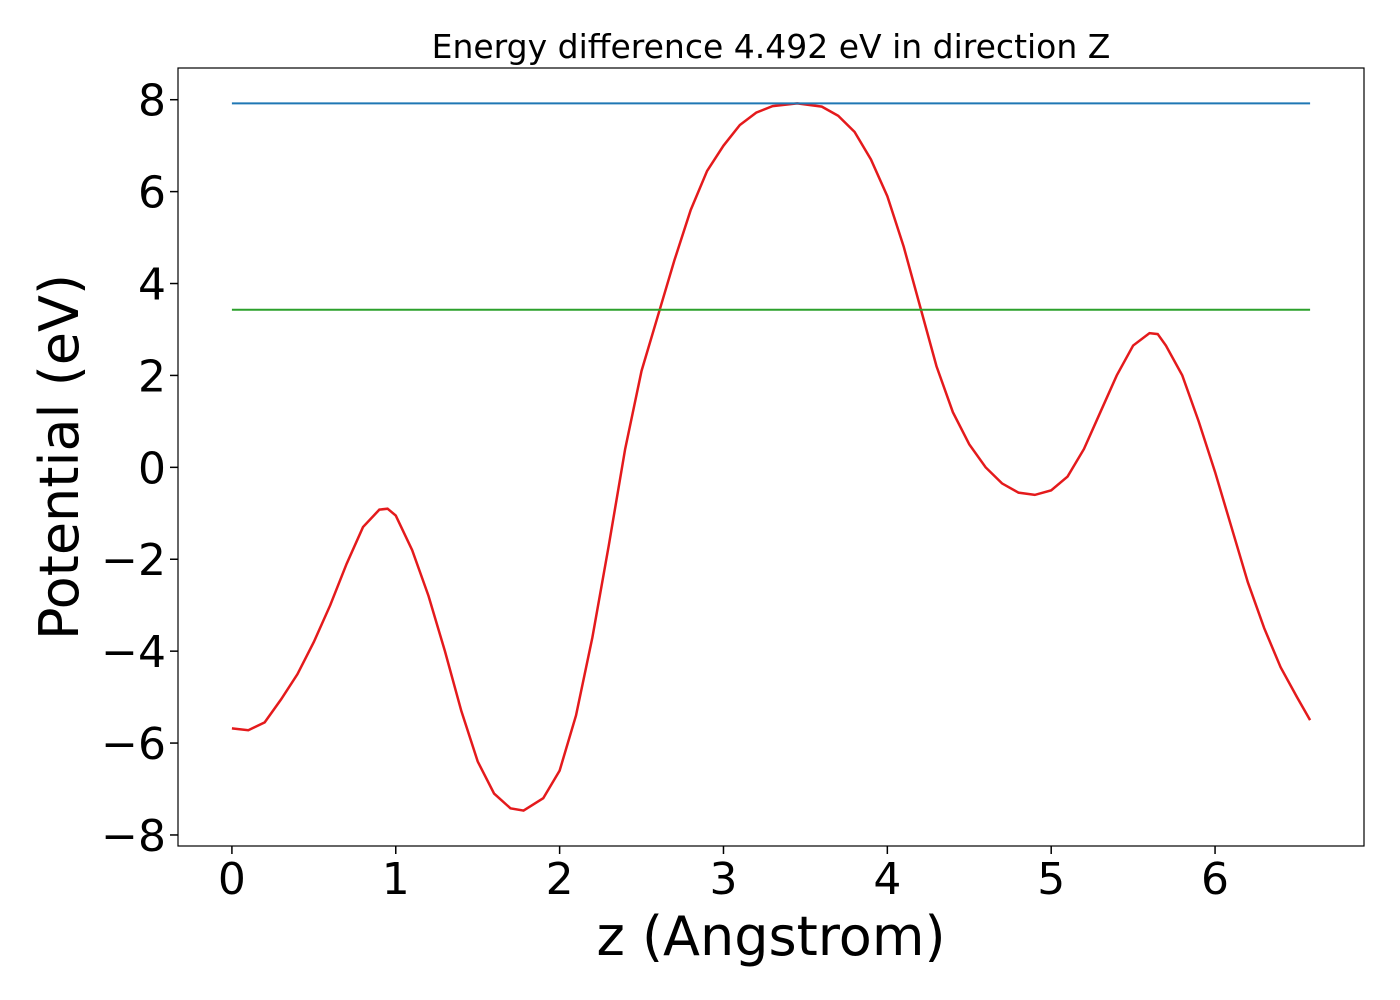 The height and width of the screenshot is (1000, 1400). What do you see at coordinates (1215, 879) in the screenshot?
I see `x-tick-label: 6` at bounding box center [1215, 879].